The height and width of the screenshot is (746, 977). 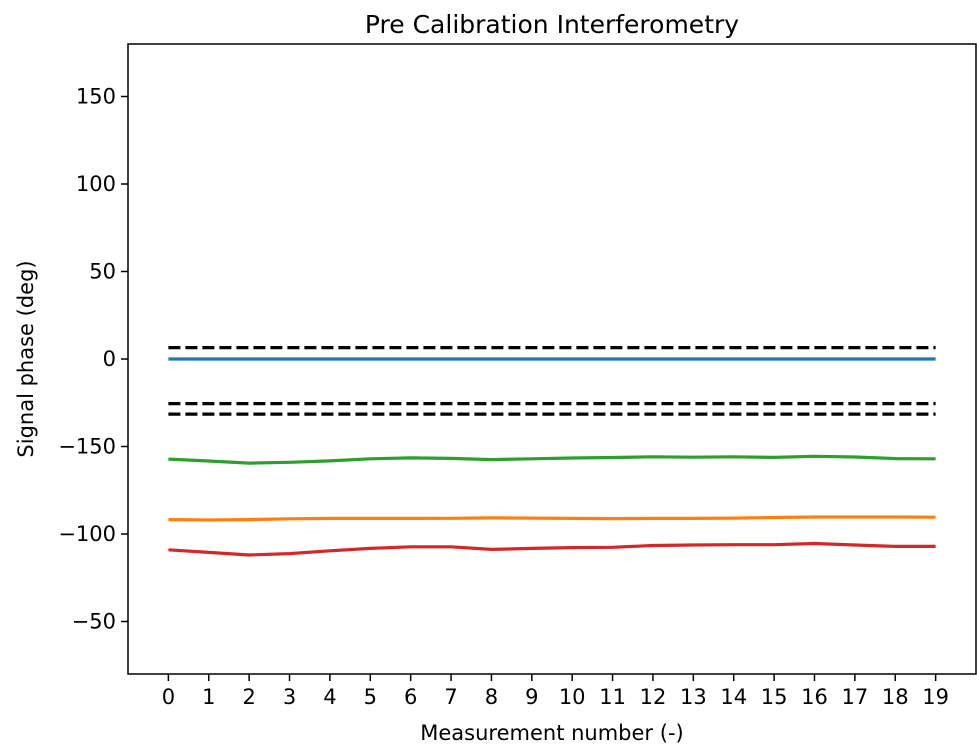 What do you see at coordinates (96, 184) in the screenshot?
I see `y-tick-label: 100` at bounding box center [96, 184].